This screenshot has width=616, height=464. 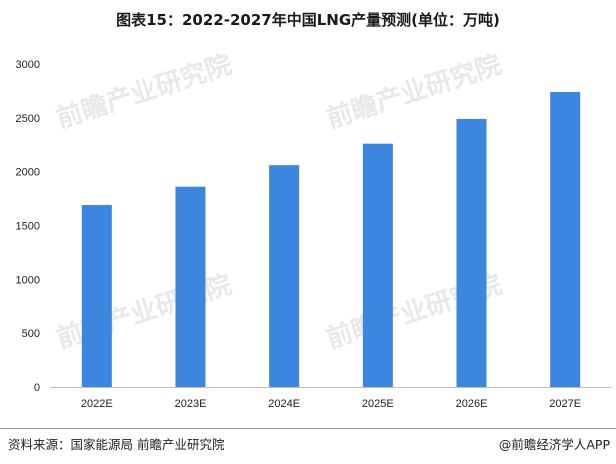 What do you see at coordinates (190, 286) in the screenshot?
I see `bar-2023E` at bounding box center [190, 286].